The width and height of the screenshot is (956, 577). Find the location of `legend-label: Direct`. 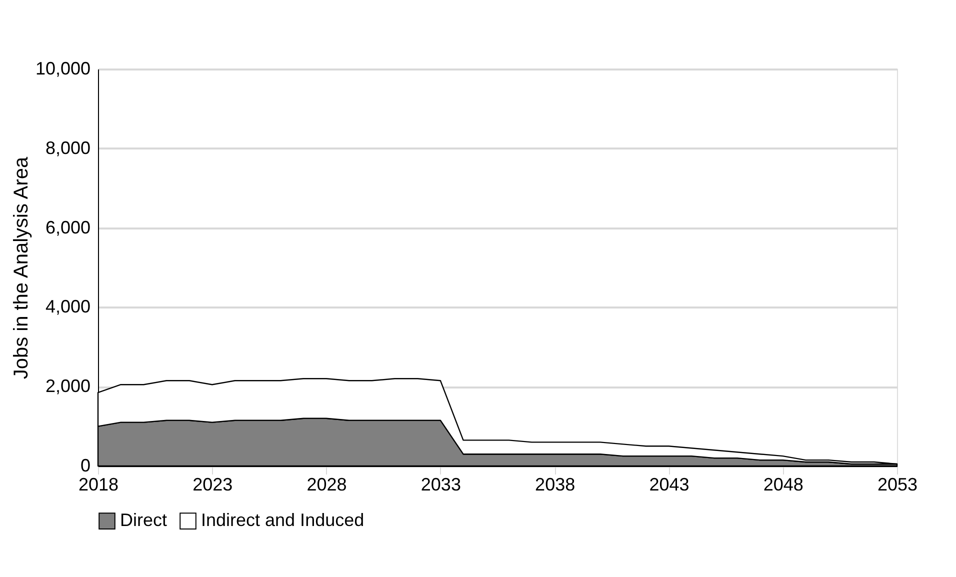

legend-label: Direct is located at coordinates (144, 520).